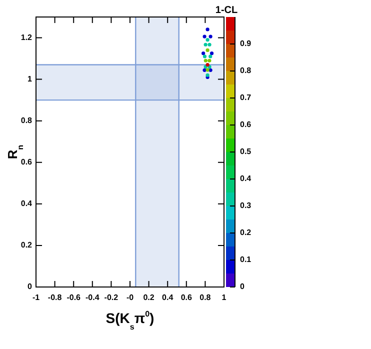 The width and height of the screenshot is (371, 349). I want to click on color-bar-label: 0.6, so click(246, 125).